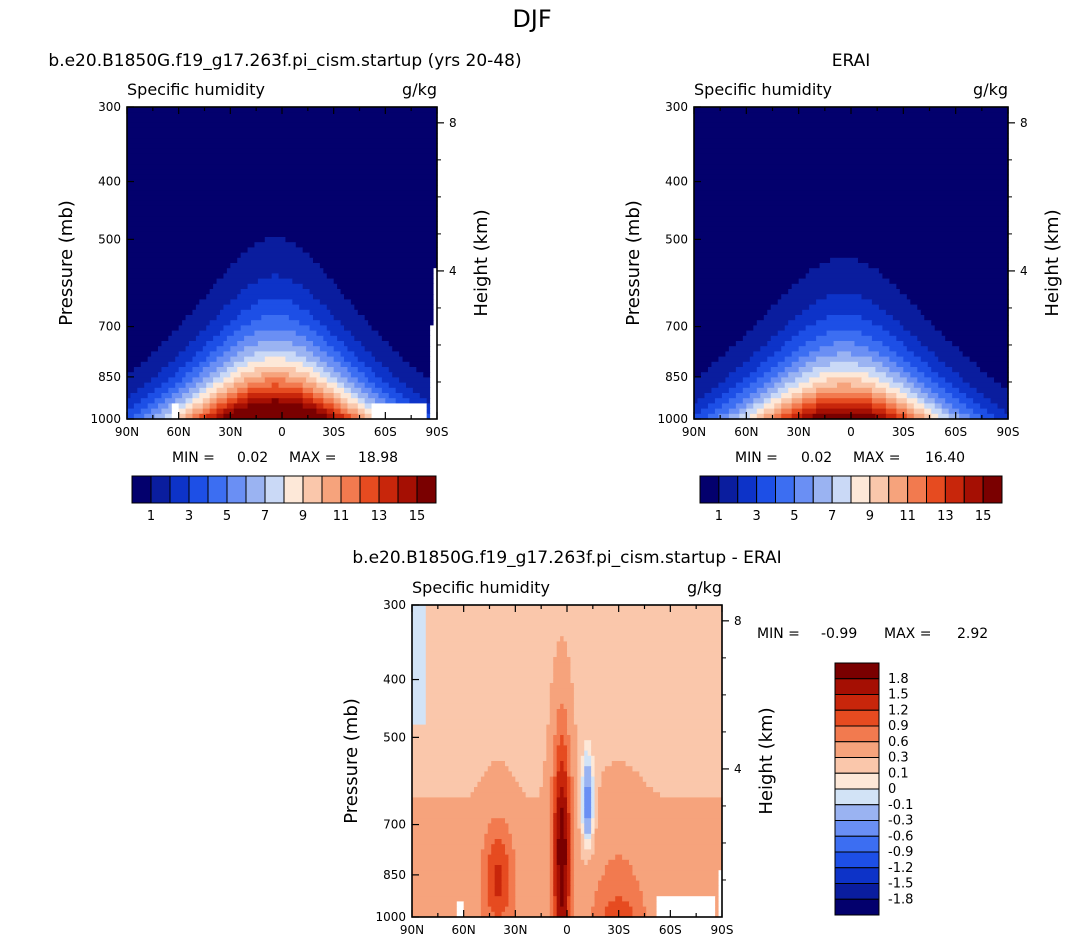 The height and width of the screenshot is (949, 1065). What do you see at coordinates (756, 458) in the screenshot?
I see `min-label: MIN =` at bounding box center [756, 458].